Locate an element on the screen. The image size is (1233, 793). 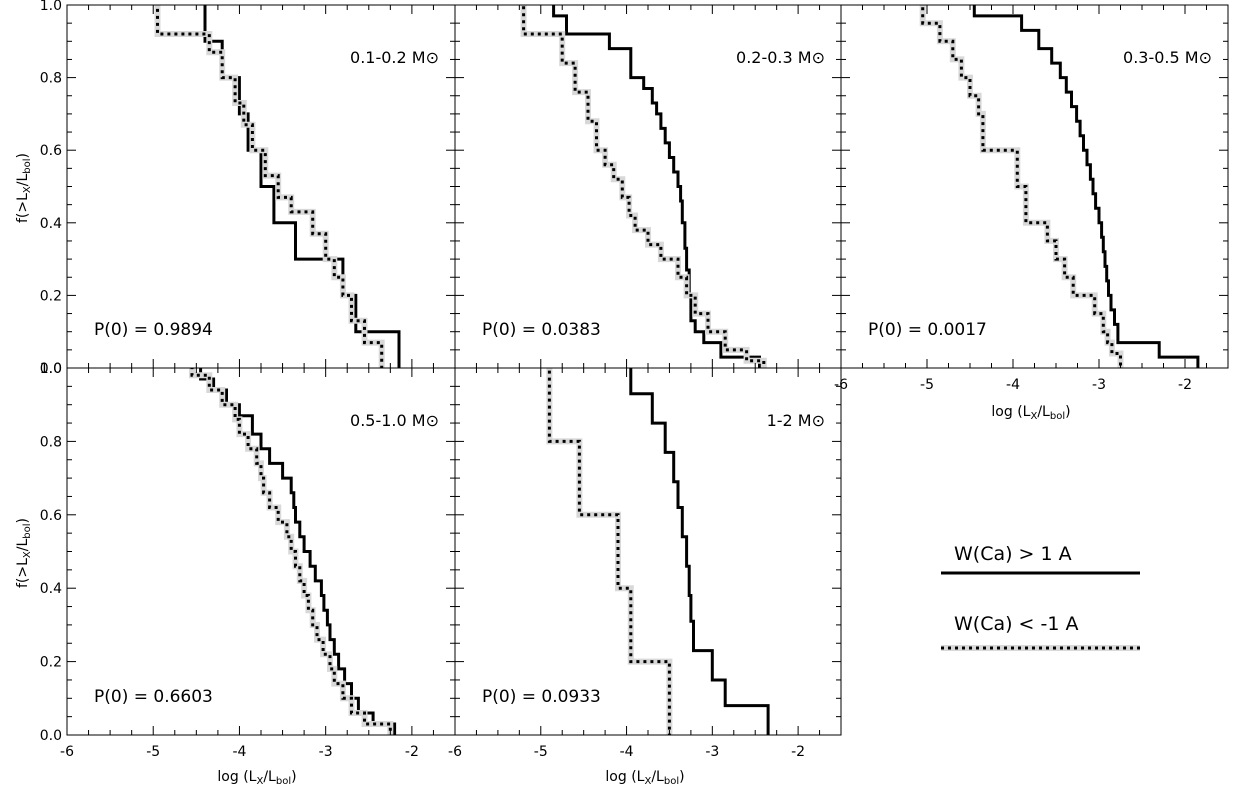
legend-label-dotted: W(Ca) < -1 A is located at coordinates (1016, 624).